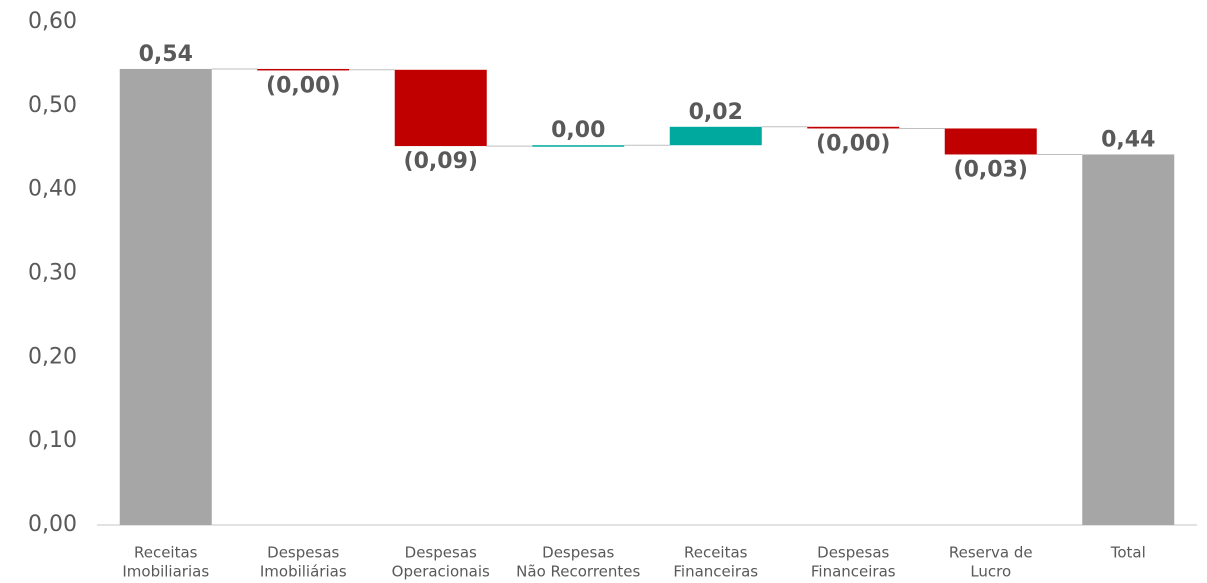  What do you see at coordinates (1128, 553) in the screenshot?
I see `x-tick-label: Total` at bounding box center [1128, 553].